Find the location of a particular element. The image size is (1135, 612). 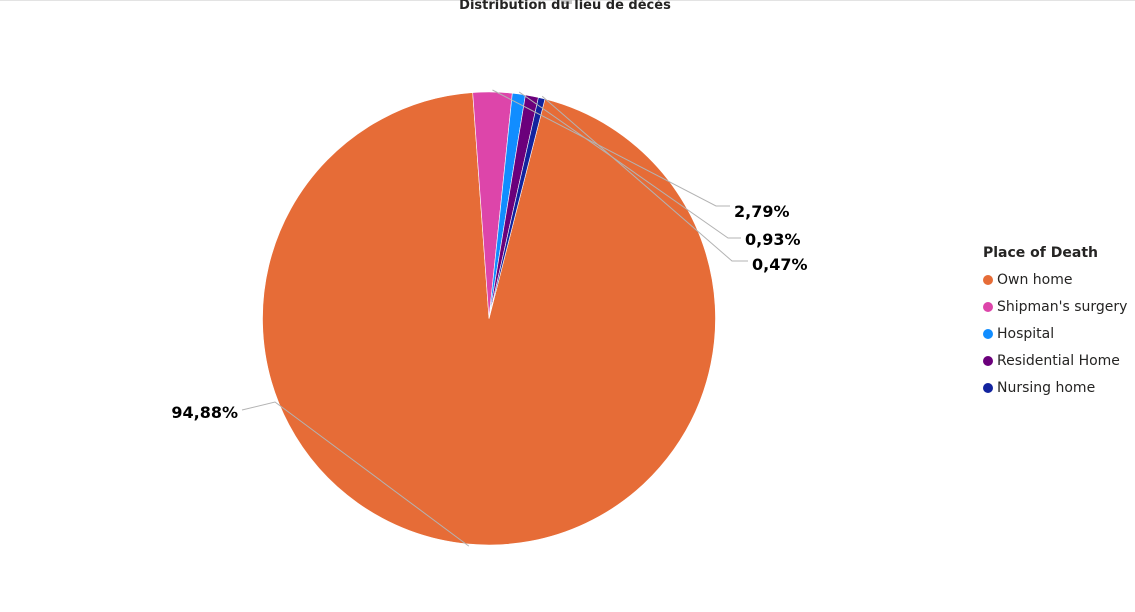

legend-label: Shipman's surgery is located at coordinates (1062, 306).